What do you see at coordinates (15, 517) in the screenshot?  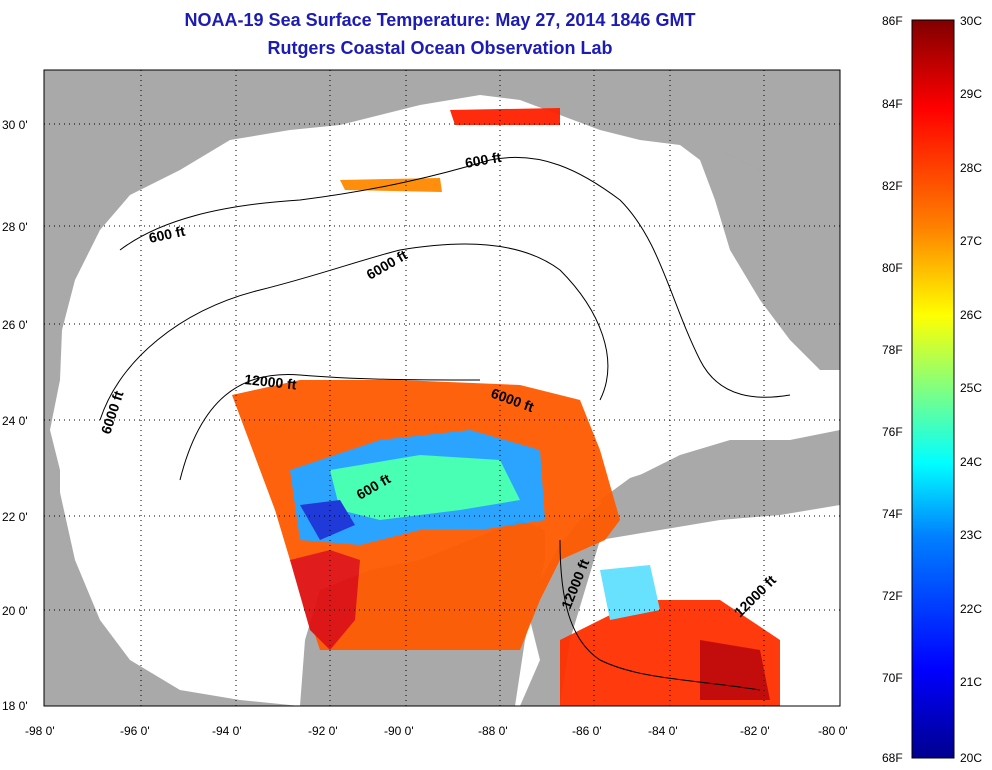 I see `lat-tick: 22 0'` at bounding box center [15, 517].